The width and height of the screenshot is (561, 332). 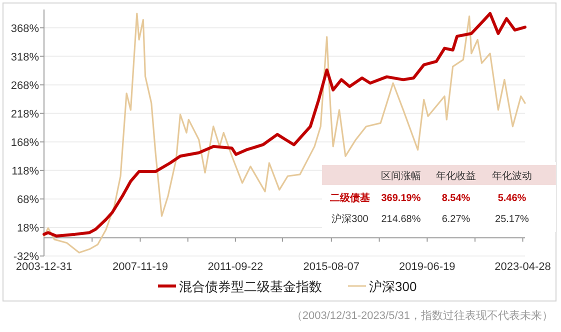 I want to click on y-tick-label: 318%, so click(x=25, y=57).